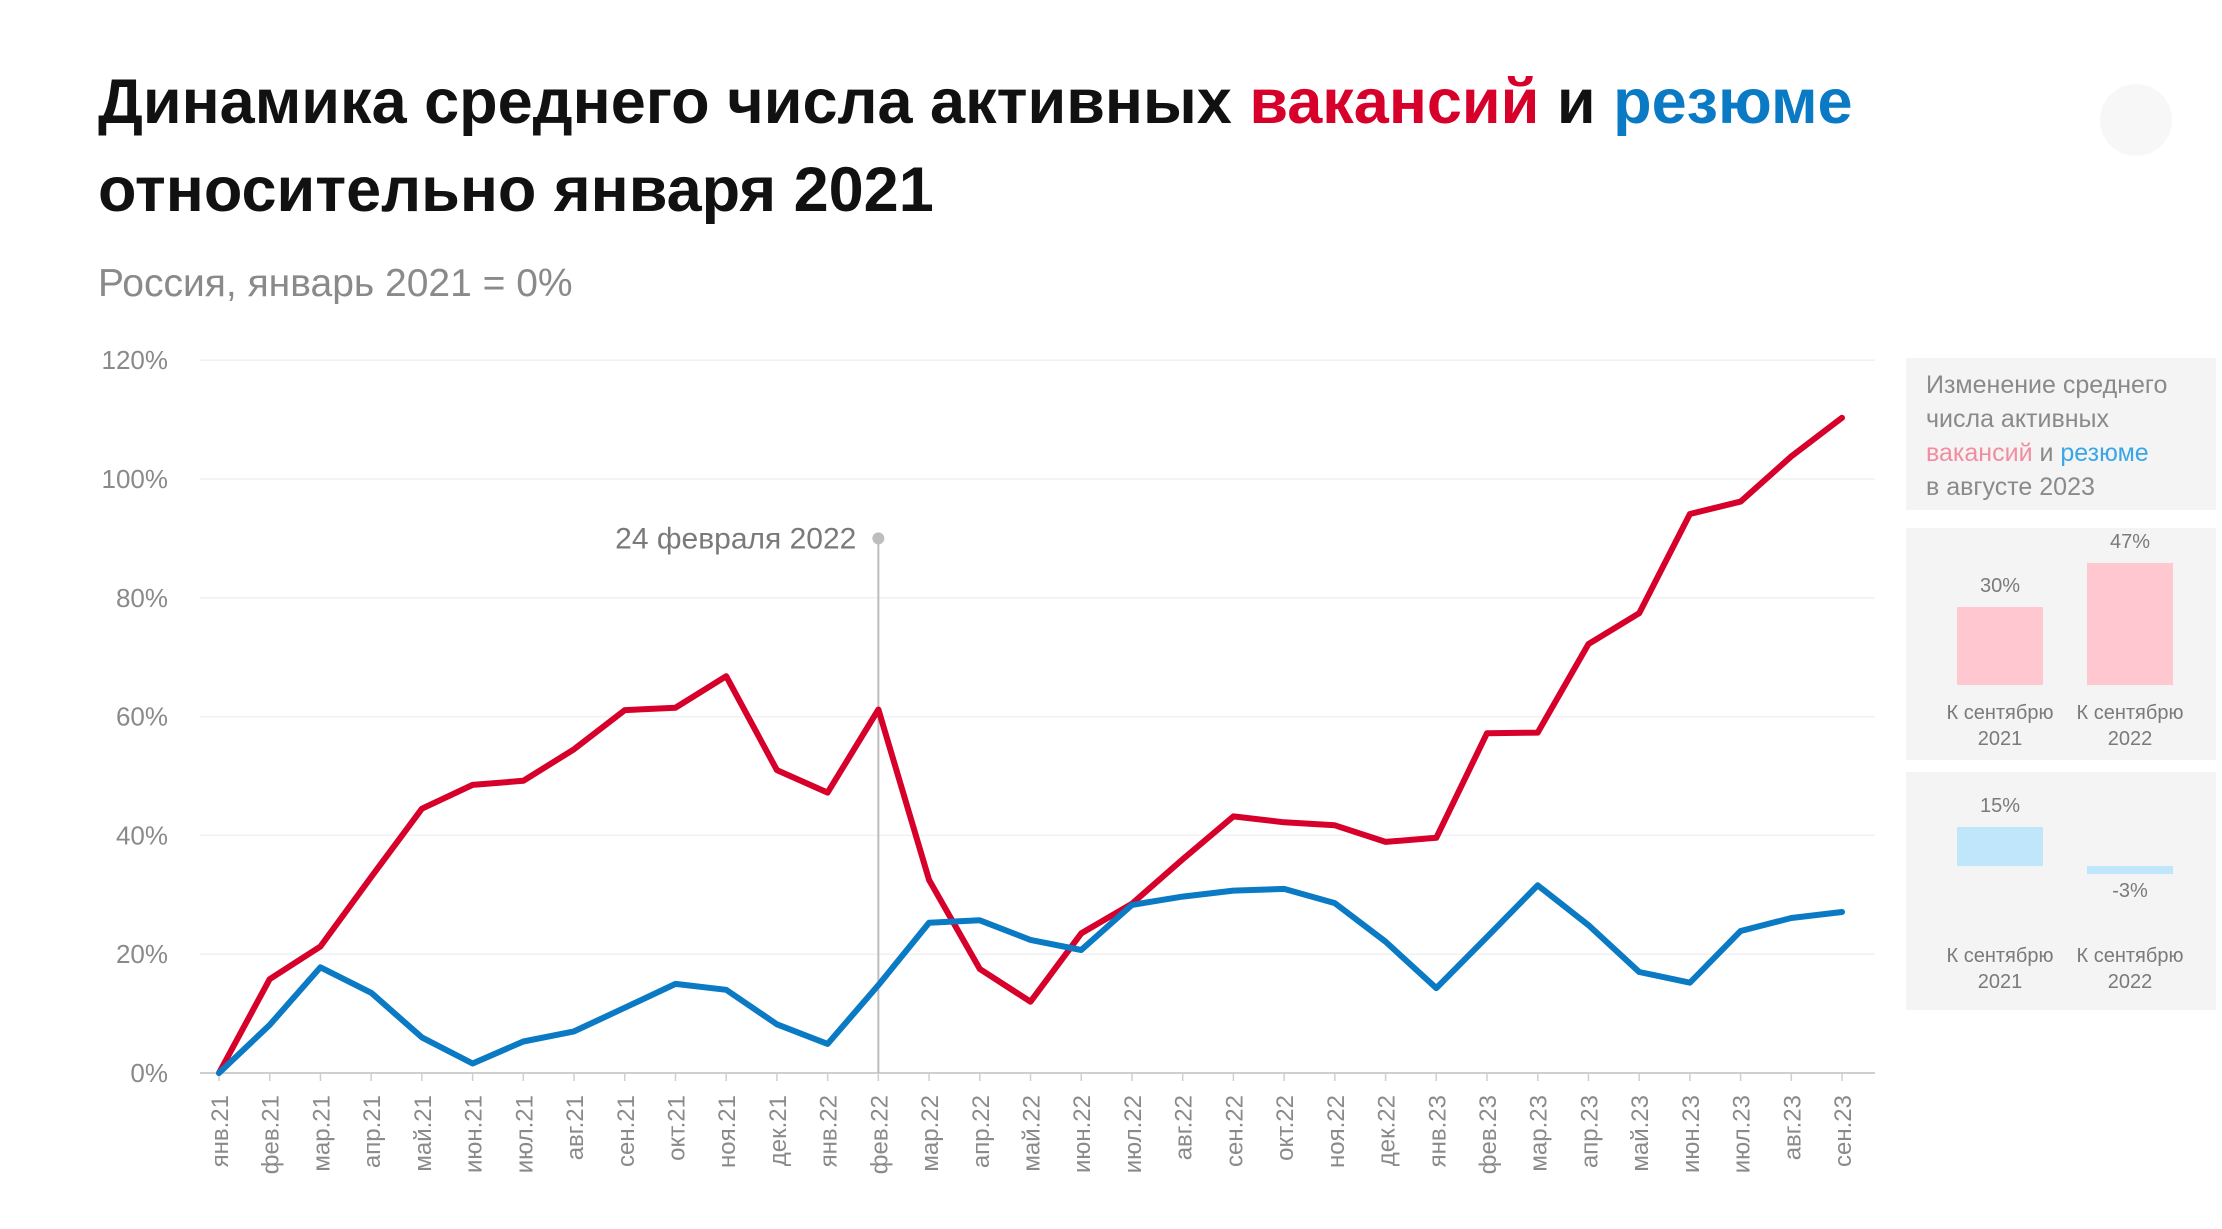 The height and width of the screenshot is (1229, 2222). What do you see at coordinates (142, 835) in the screenshot?
I see `y-tick-label: 40%` at bounding box center [142, 835].